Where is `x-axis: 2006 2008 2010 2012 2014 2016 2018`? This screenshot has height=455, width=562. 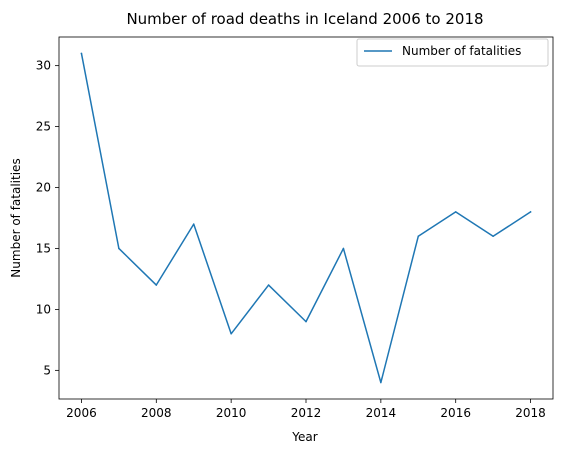
x-axis: 2006 2008 2010 2012 2014 2016 2018 is located at coordinates (306, 409).